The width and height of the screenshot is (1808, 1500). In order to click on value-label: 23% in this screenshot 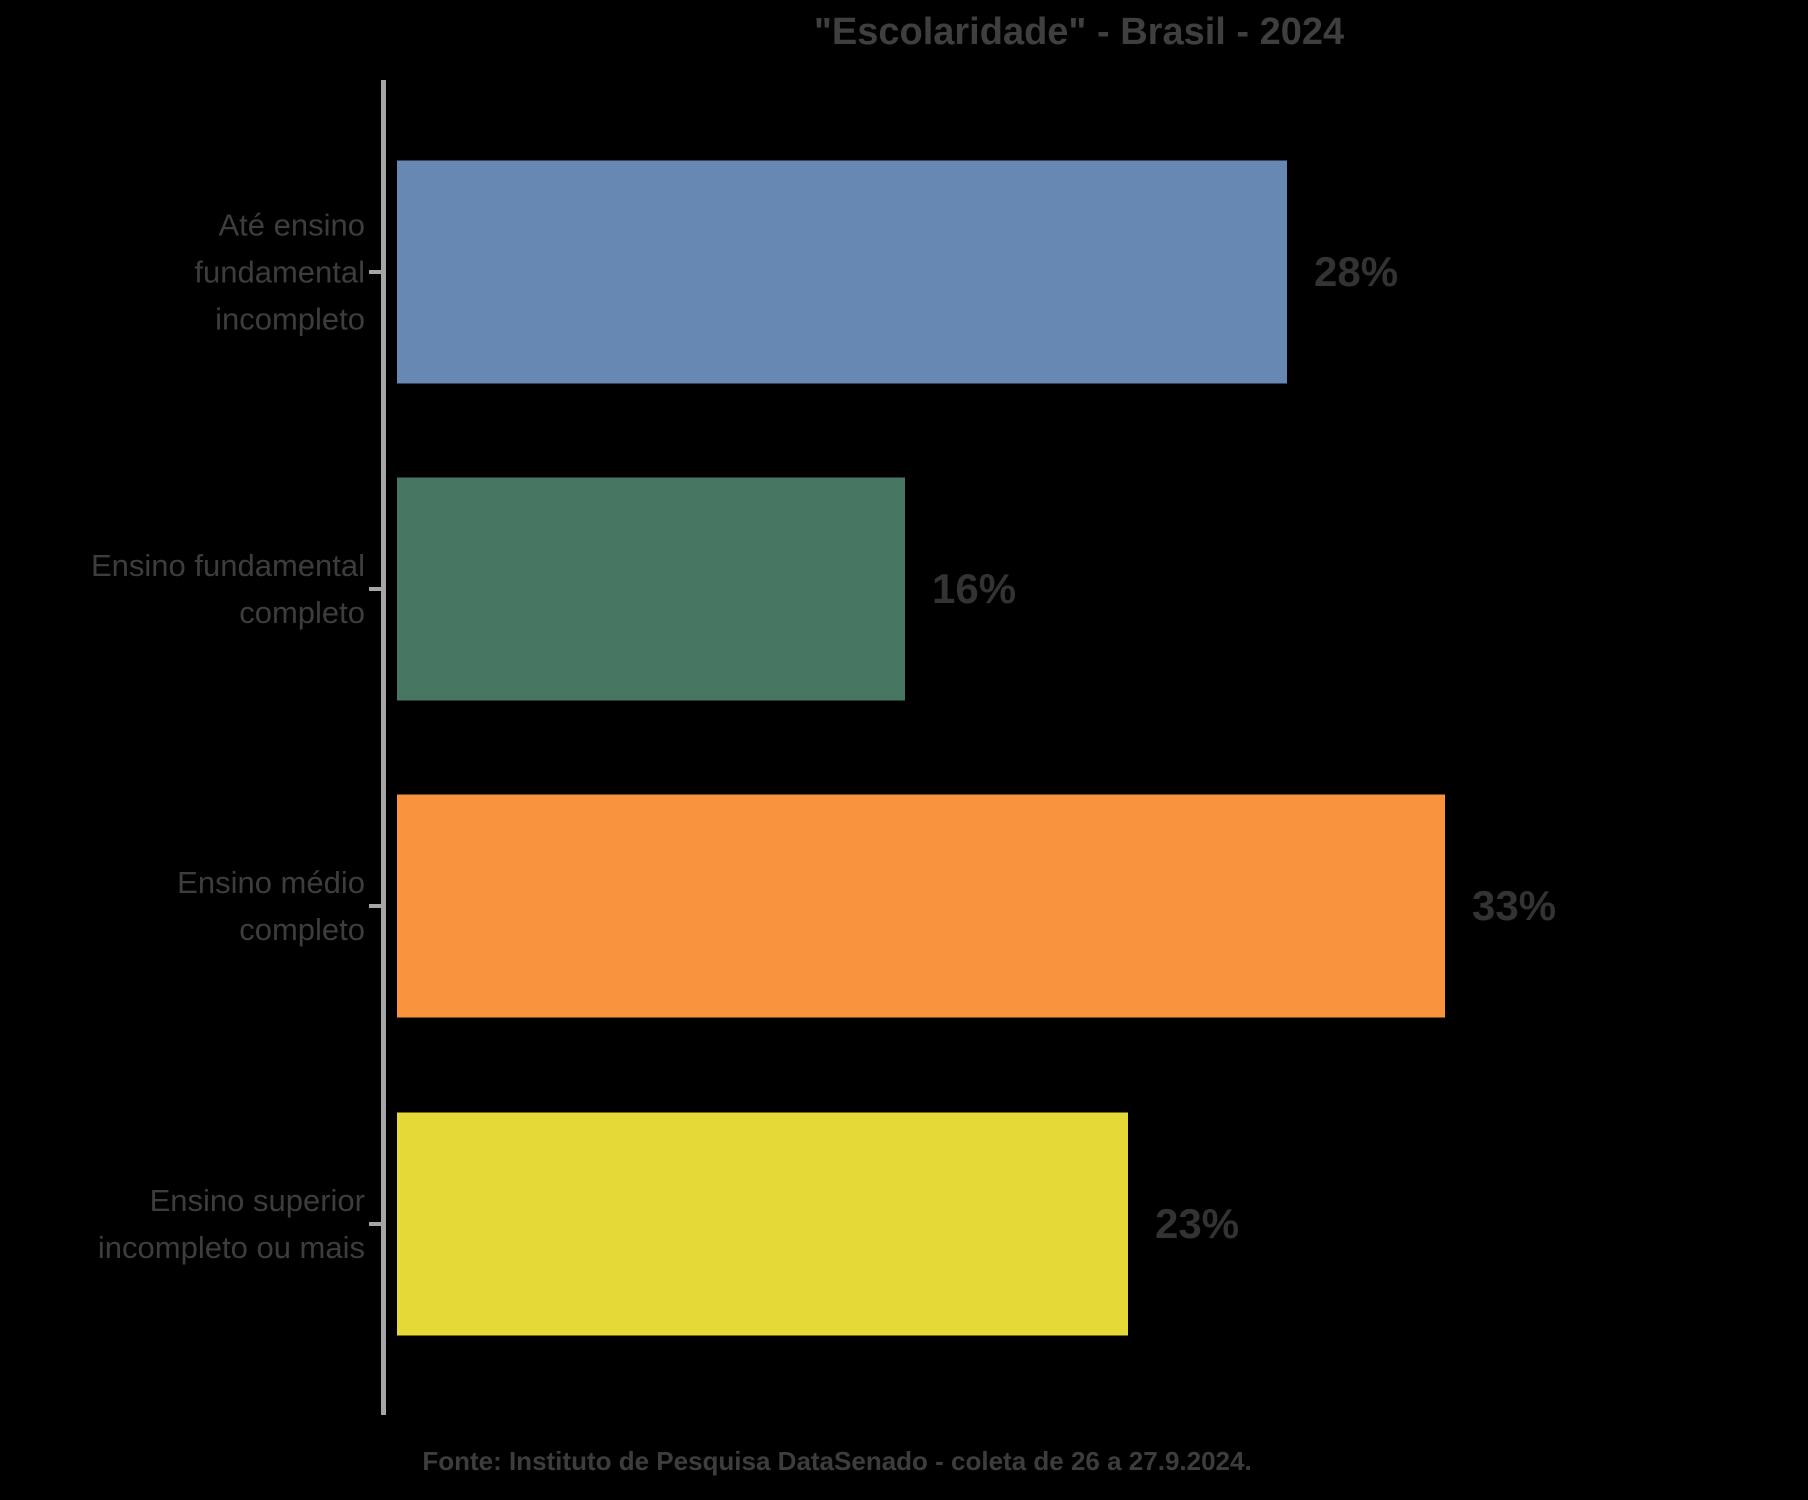, I will do `click(1197, 1223)`.